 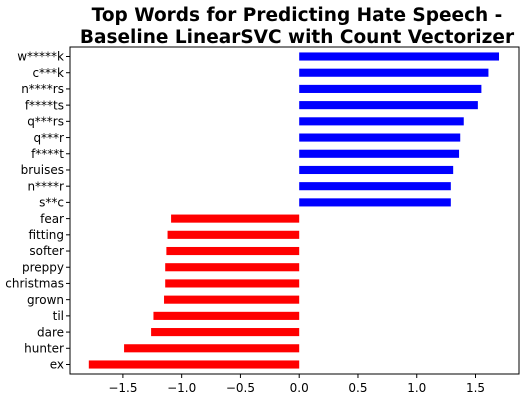 I want to click on y-tick-label: n****r, so click(x=45, y=186).